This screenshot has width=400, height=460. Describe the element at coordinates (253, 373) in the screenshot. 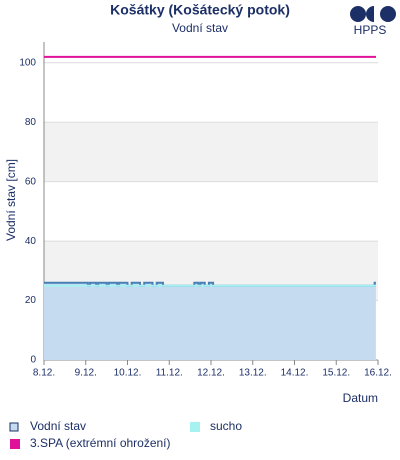

I see `x-tick-label: 13.12.` at that location.